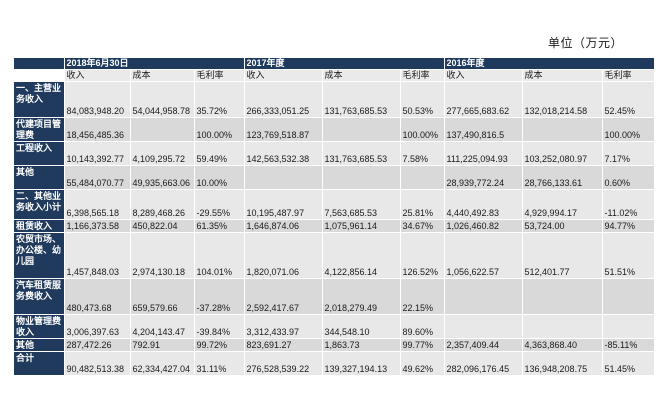 Image resolution: width=661 pixels, height=411 pixels. Describe the element at coordinates (562, 153) in the screenshot. I see `table-cell: 103,252,080.97` at that location.